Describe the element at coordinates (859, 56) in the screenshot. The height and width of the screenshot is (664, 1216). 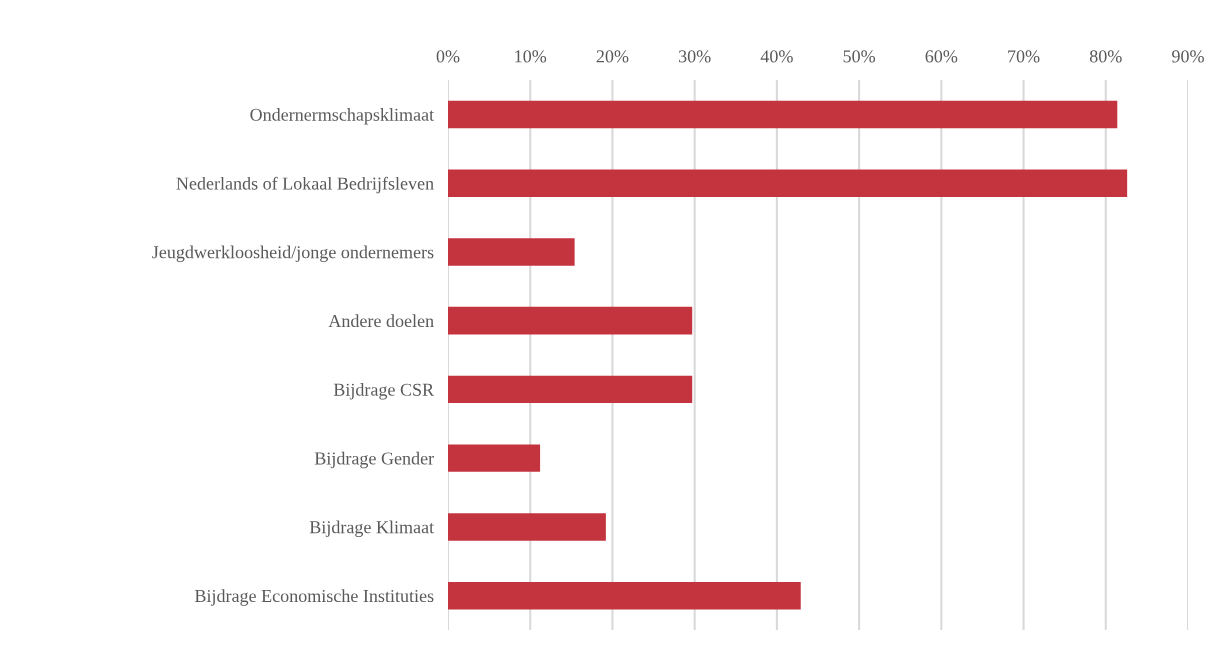
I see `x-tick-label: 50%` at that location.